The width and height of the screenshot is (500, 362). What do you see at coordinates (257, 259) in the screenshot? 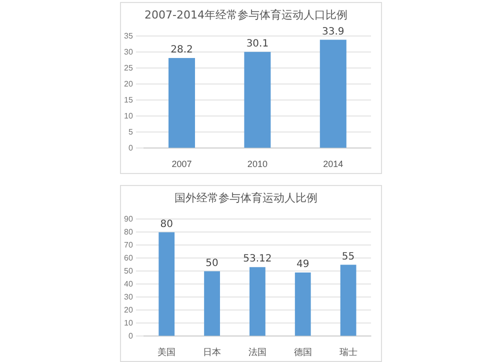
I see `data-label: 53.12` at bounding box center [257, 259].